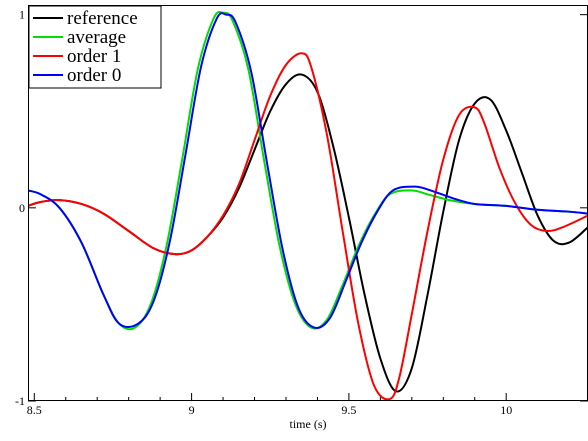 This screenshot has height=441, width=588. Describe the element at coordinates (34, 410) in the screenshot. I see `x-tick-label: 8.5` at that location.